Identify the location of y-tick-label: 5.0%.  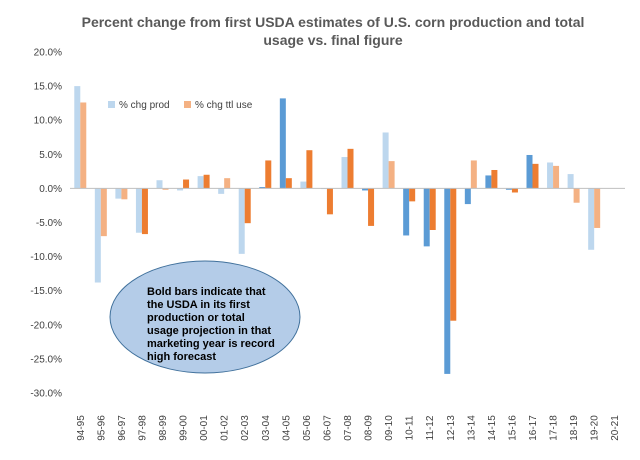
(50, 155).